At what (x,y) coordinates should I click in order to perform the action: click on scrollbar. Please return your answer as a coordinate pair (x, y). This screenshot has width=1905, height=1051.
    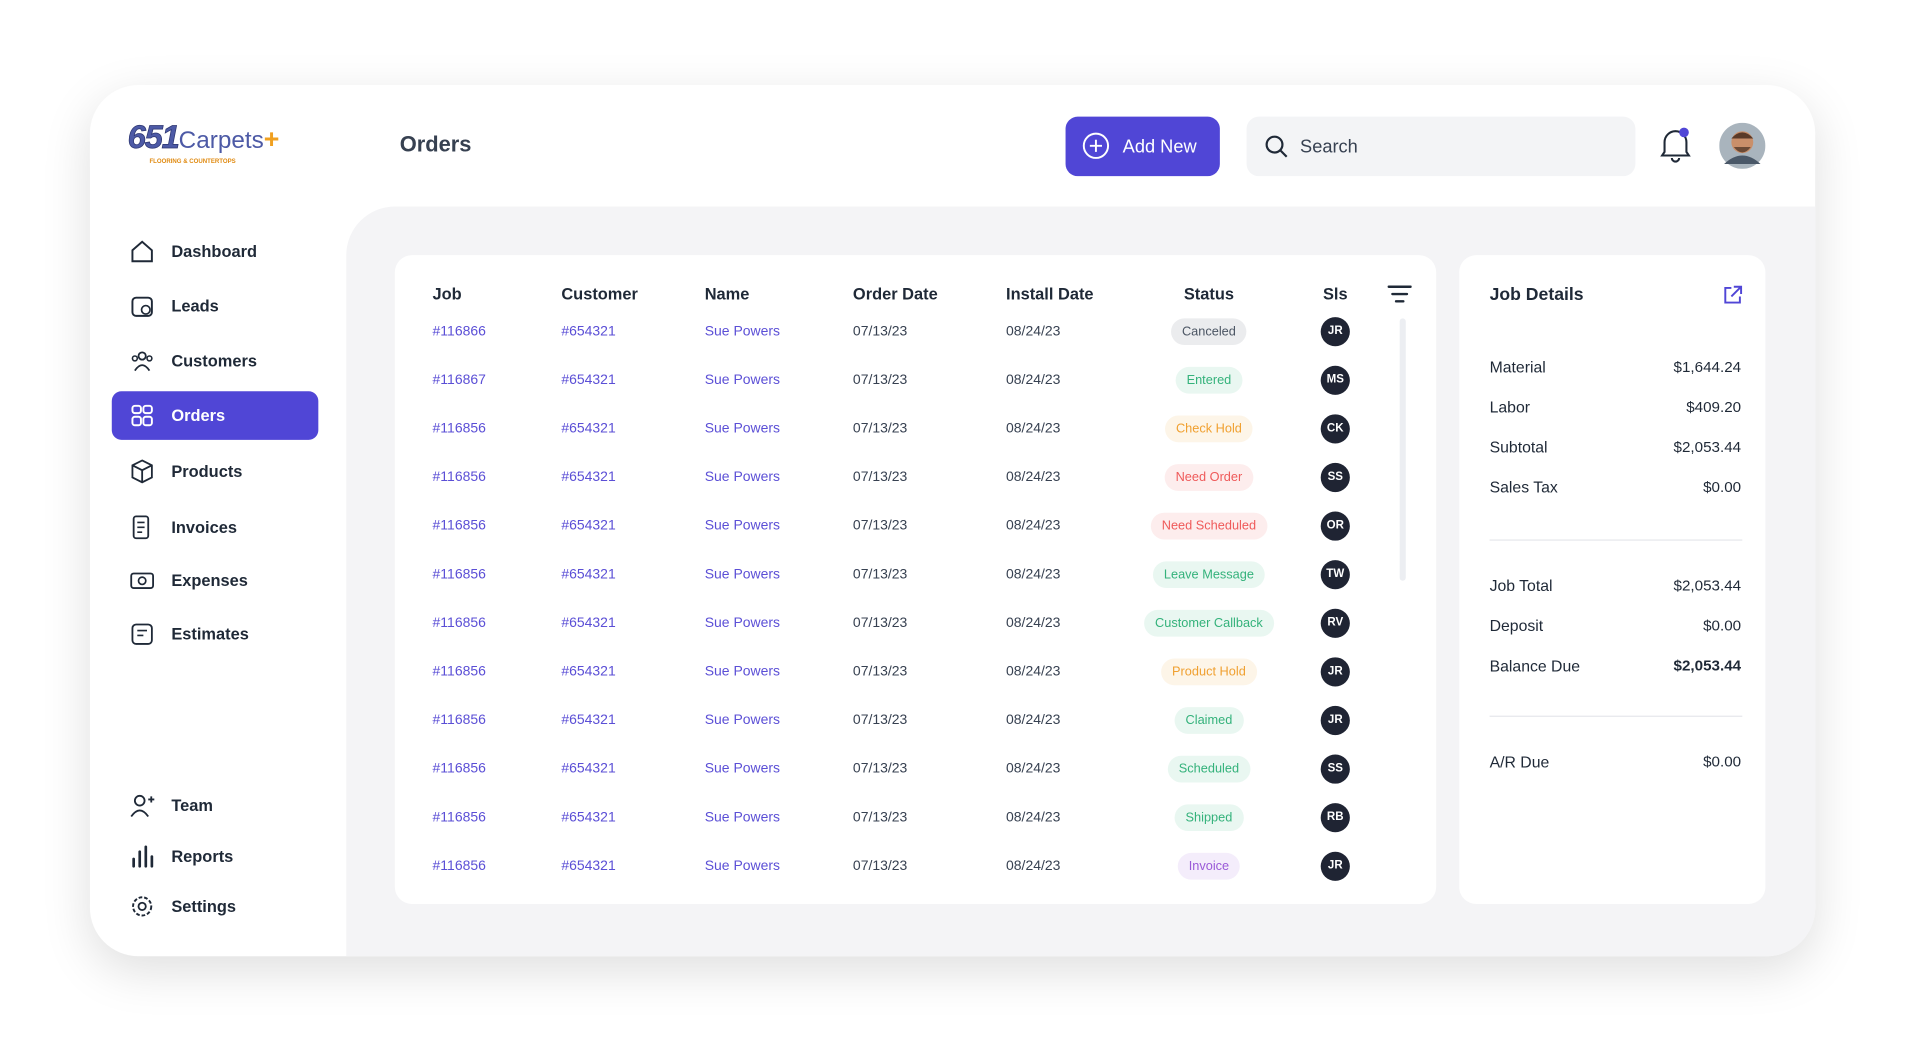
    Looking at the image, I should click on (1402, 449).